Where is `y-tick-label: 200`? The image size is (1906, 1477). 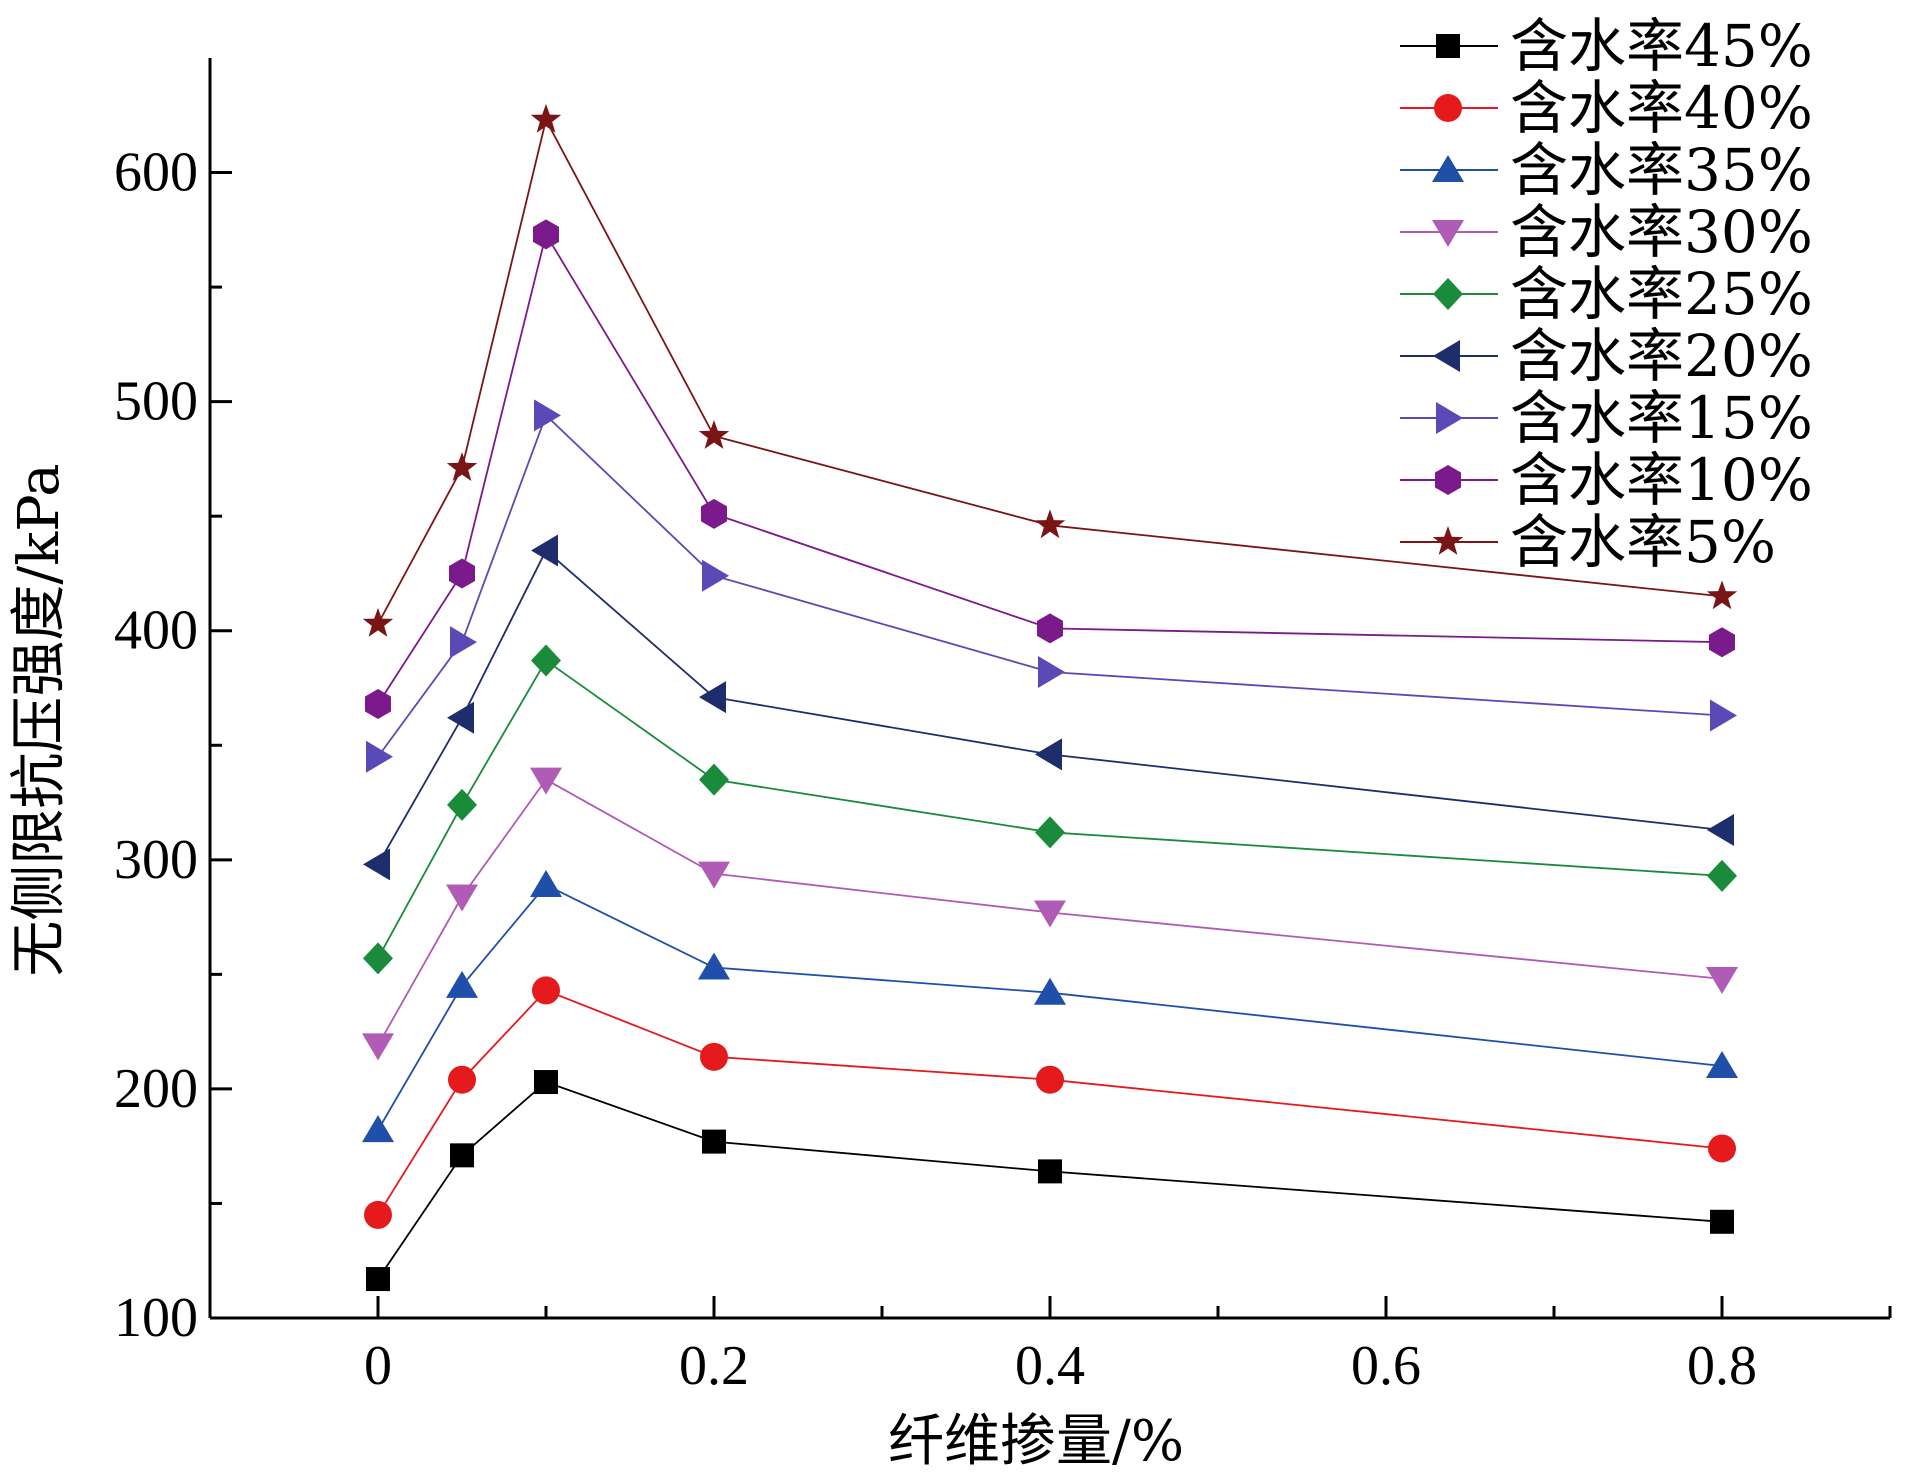 y-tick-label: 200 is located at coordinates (156, 1089).